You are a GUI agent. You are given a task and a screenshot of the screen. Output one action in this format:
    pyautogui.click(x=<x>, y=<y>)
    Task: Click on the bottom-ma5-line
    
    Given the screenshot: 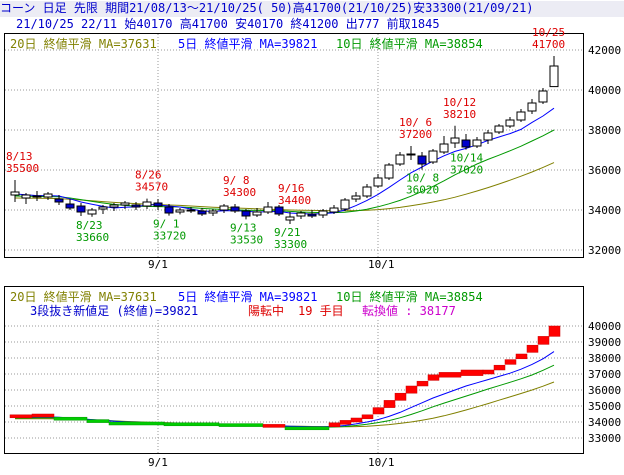 What is the action you would take?
    pyautogui.click(x=285, y=389)
    